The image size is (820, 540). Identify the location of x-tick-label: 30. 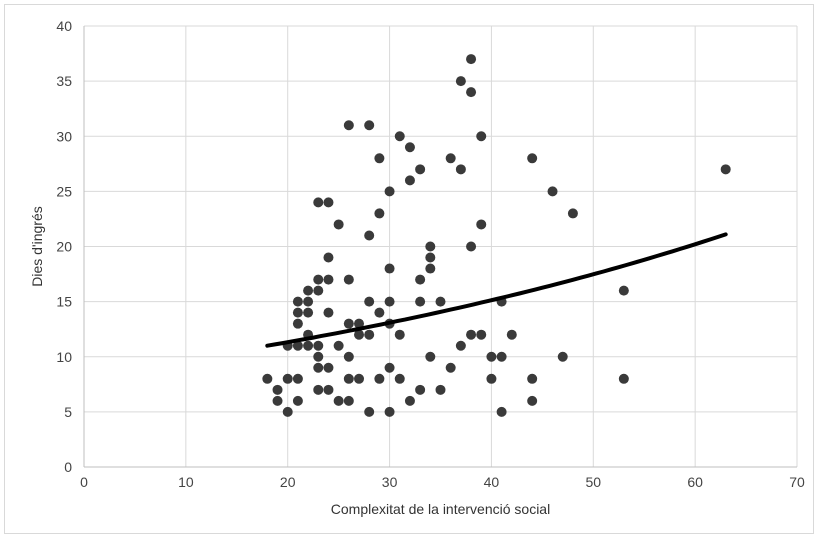
(390, 482).